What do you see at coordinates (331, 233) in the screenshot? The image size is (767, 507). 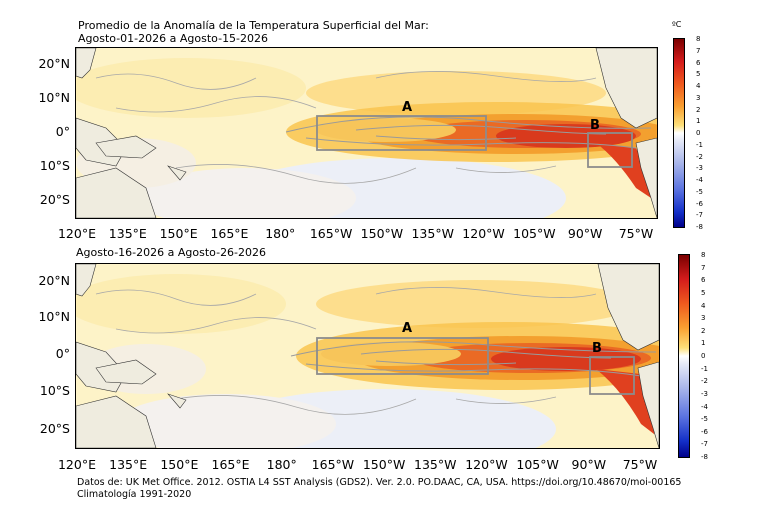 I see `map1-lon-label: 165°W` at bounding box center [331, 233].